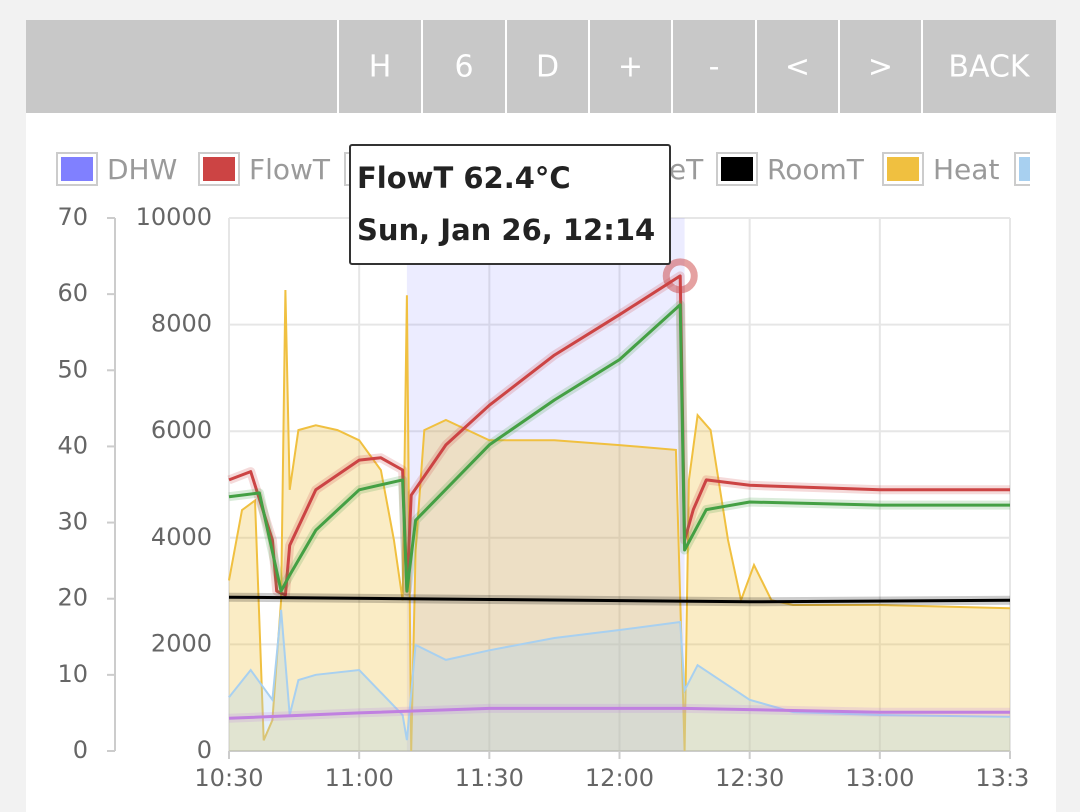 Image resolution: width=1080 pixels, height=812 pixels. I want to click on tooltip-box, so click(510, 204).